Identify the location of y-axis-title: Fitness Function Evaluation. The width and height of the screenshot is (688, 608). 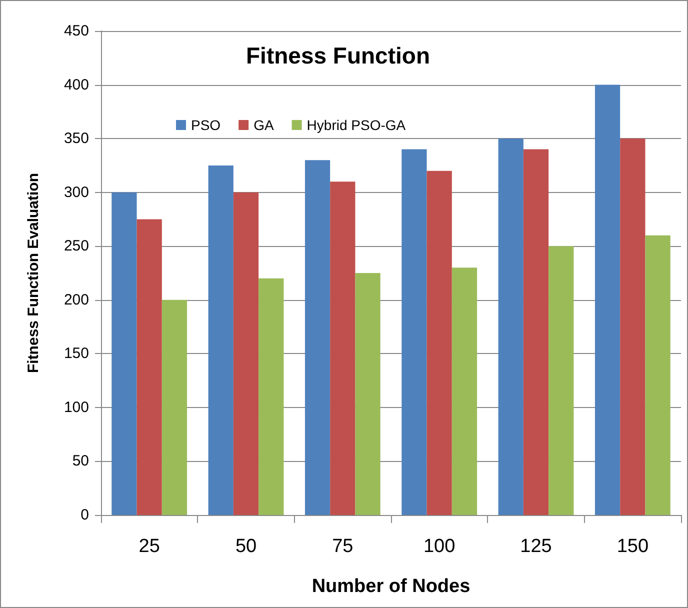
(33, 273).